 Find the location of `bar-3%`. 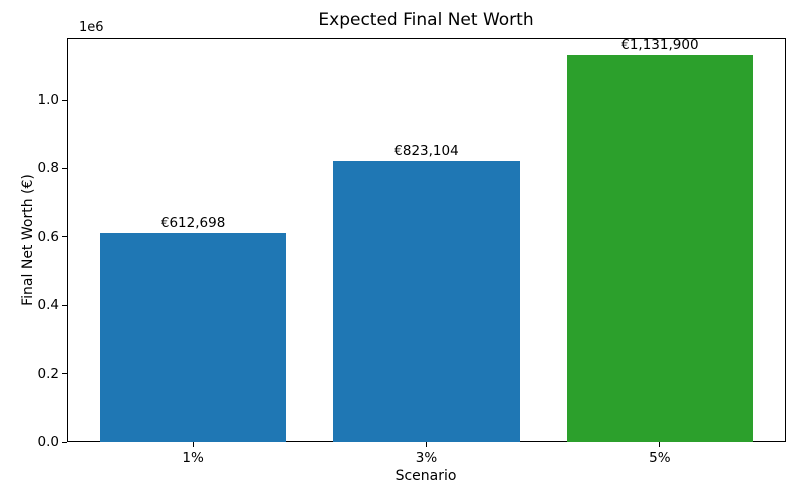

bar-3% is located at coordinates (426, 301).